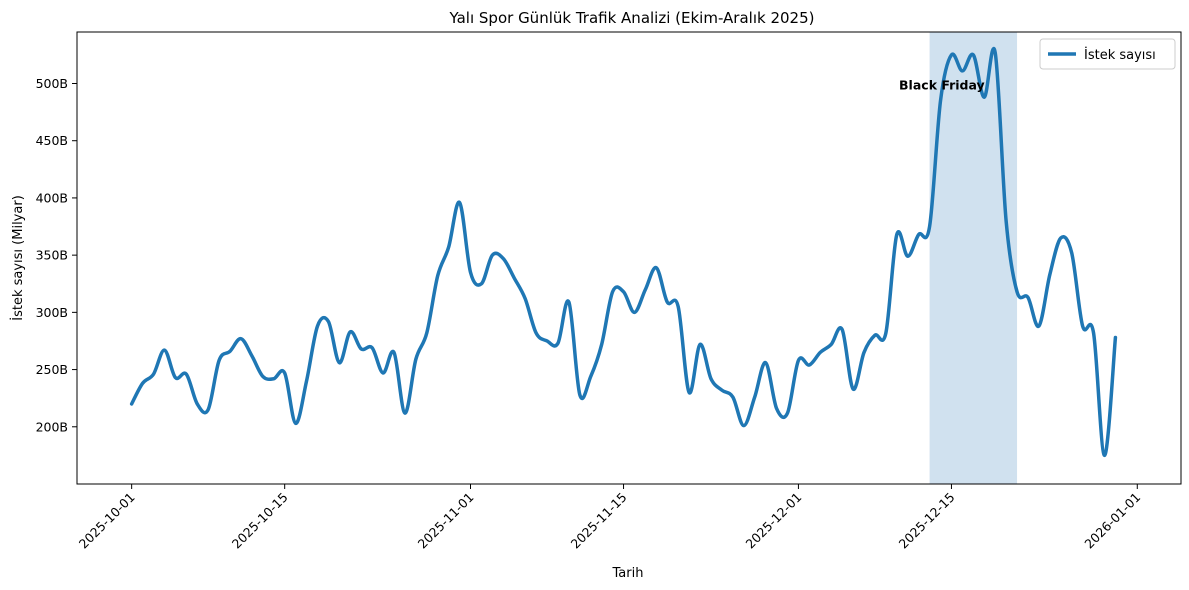 Image resolution: width=1189 pixels, height=590 pixels. What do you see at coordinates (52, 312) in the screenshot?
I see `y-tick-label: 300B` at bounding box center [52, 312].